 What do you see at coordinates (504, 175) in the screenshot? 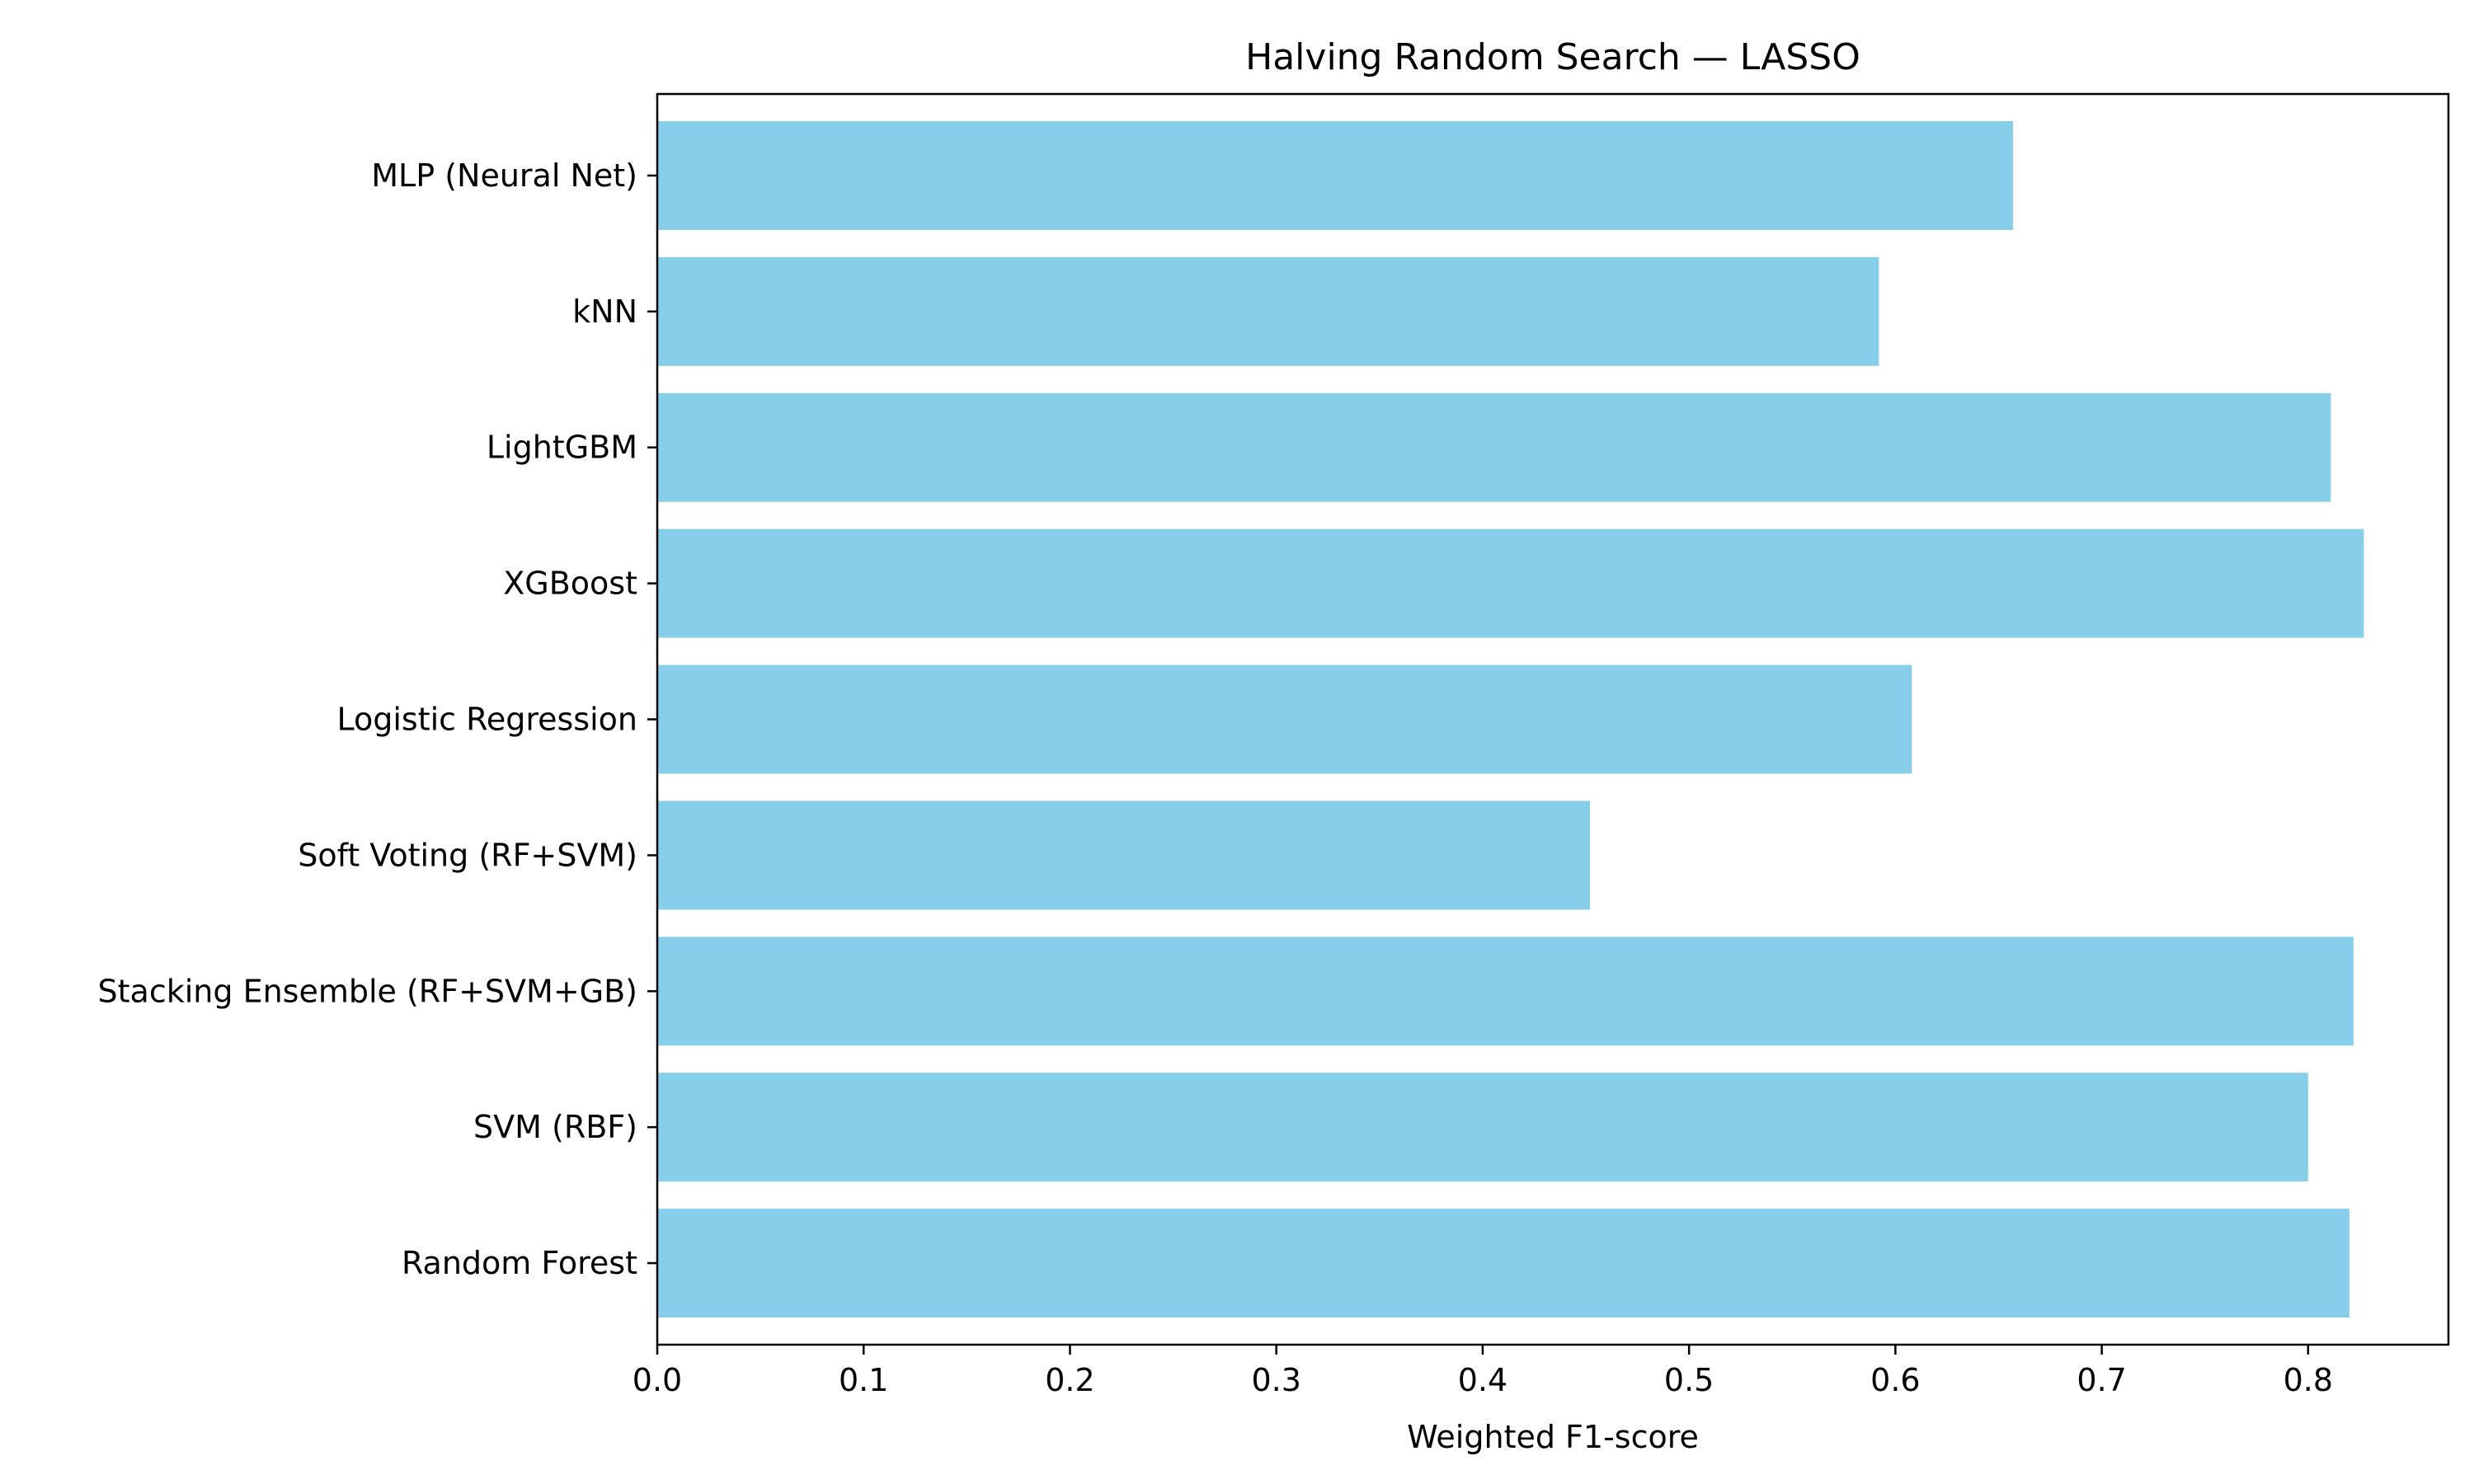
I see `y-tick-label: MLP (Neural Net)` at bounding box center [504, 175].